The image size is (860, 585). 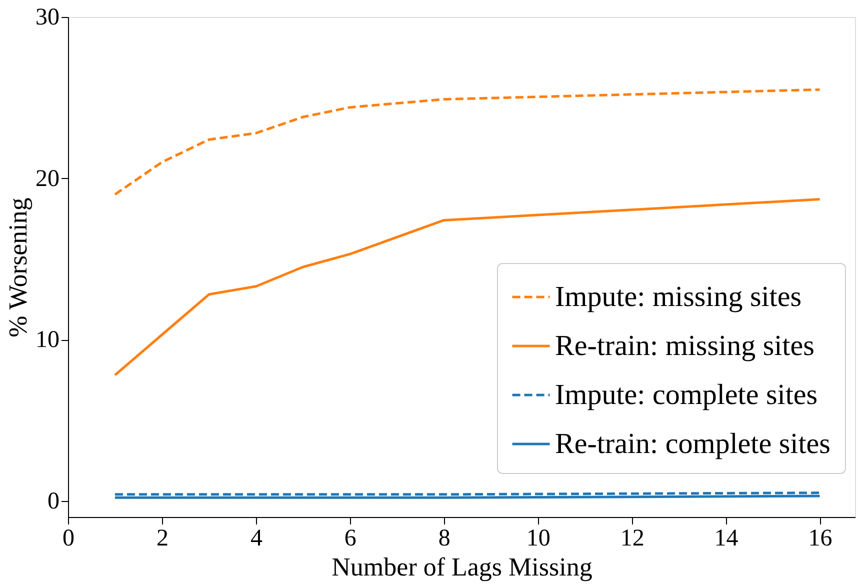 I want to click on x-axis-title: Number of Lags Missing, so click(x=462, y=567).